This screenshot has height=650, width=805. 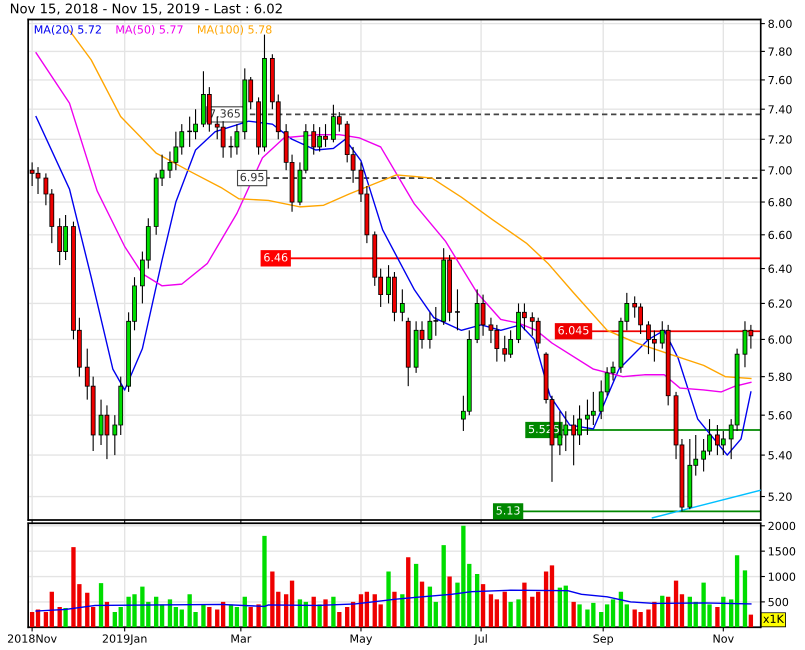 What do you see at coordinates (778, 602) in the screenshot?
I see `y-tick-label: 500` at bounding box center [778, 602].